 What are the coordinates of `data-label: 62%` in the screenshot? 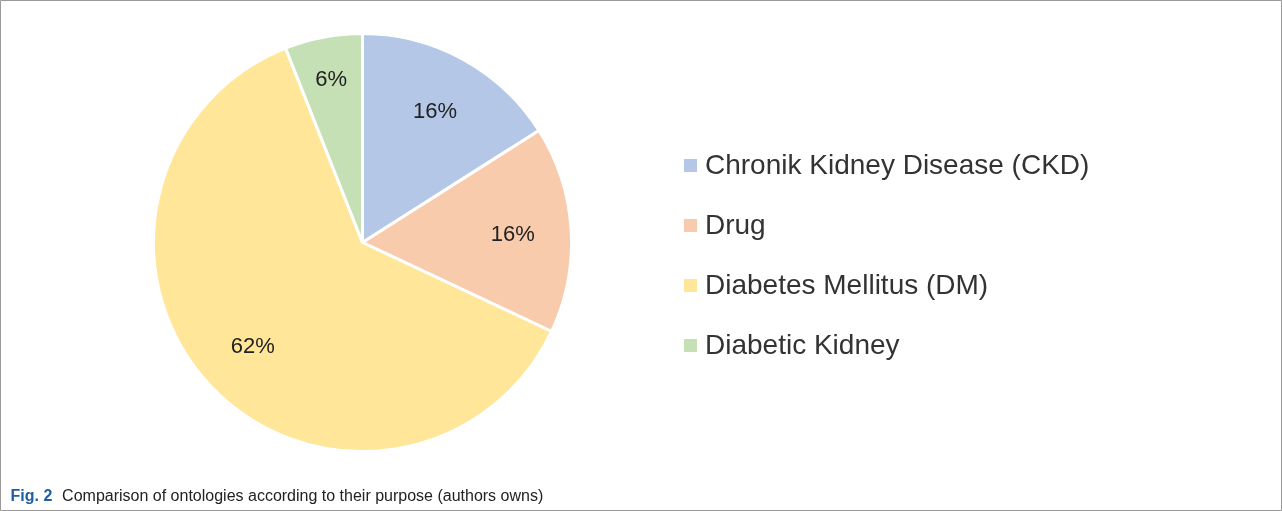 It's located at (252, 346).